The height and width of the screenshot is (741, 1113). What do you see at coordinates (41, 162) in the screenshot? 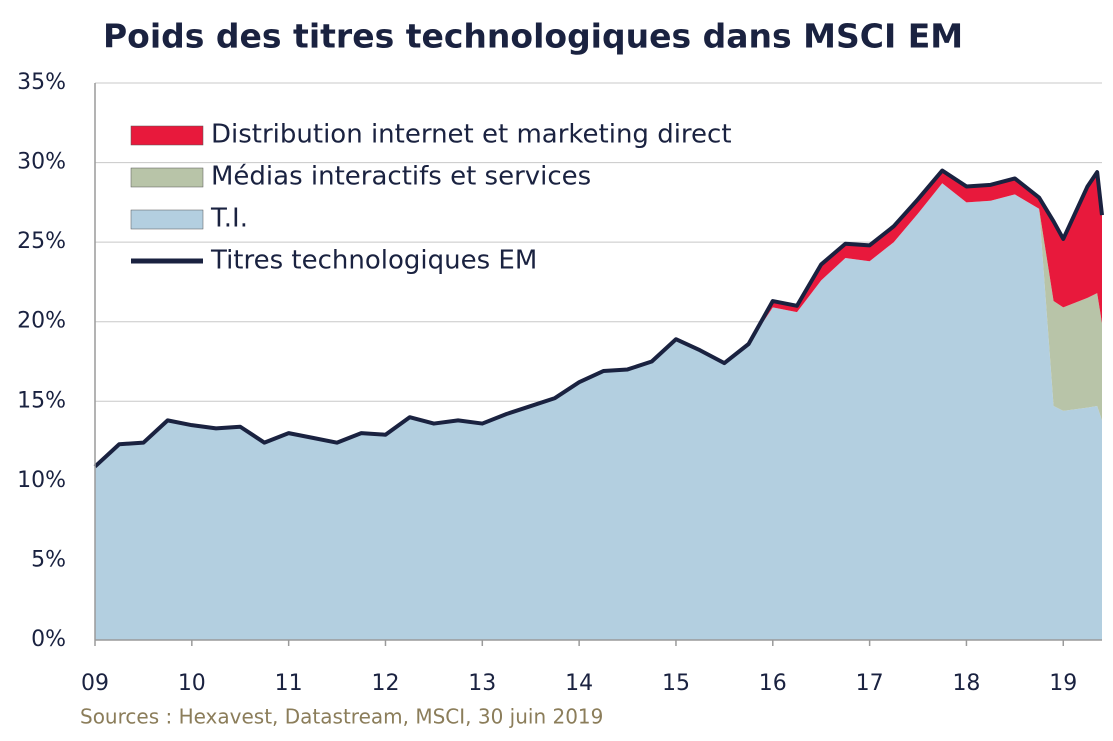
I see `y-tick-label: 30%` at bounding box center [41, 162].